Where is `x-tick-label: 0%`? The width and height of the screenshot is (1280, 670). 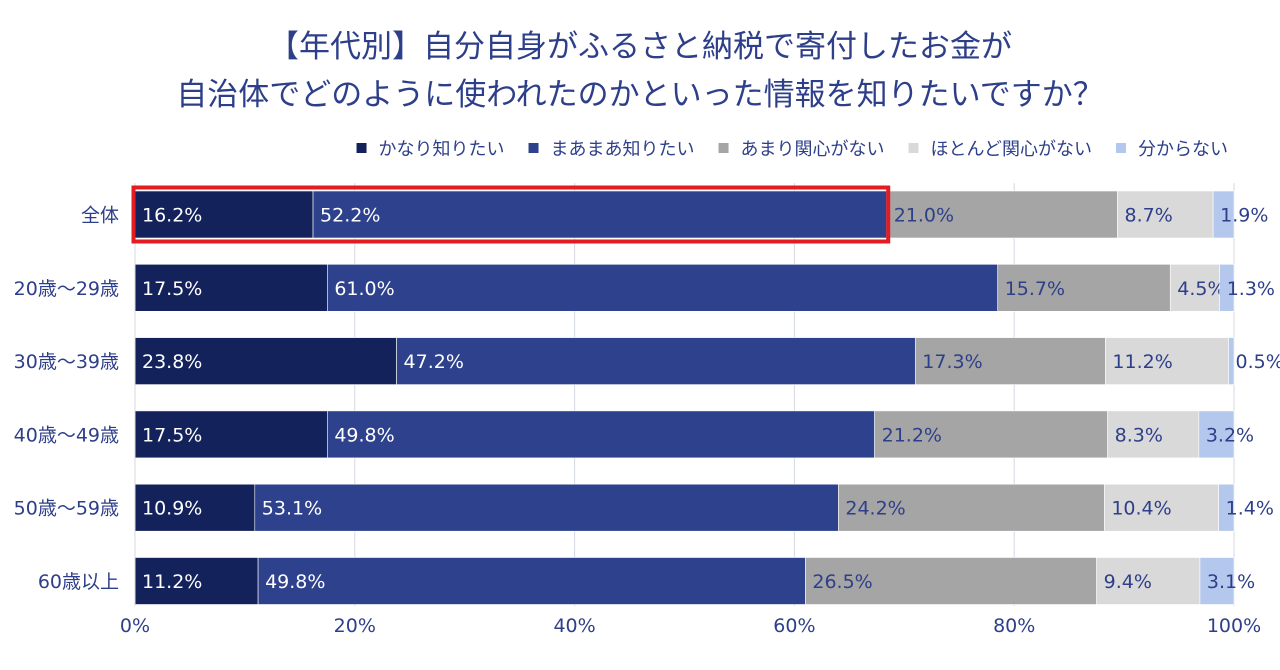
x-tick-label: 0% is located at coordinates (135, 626).